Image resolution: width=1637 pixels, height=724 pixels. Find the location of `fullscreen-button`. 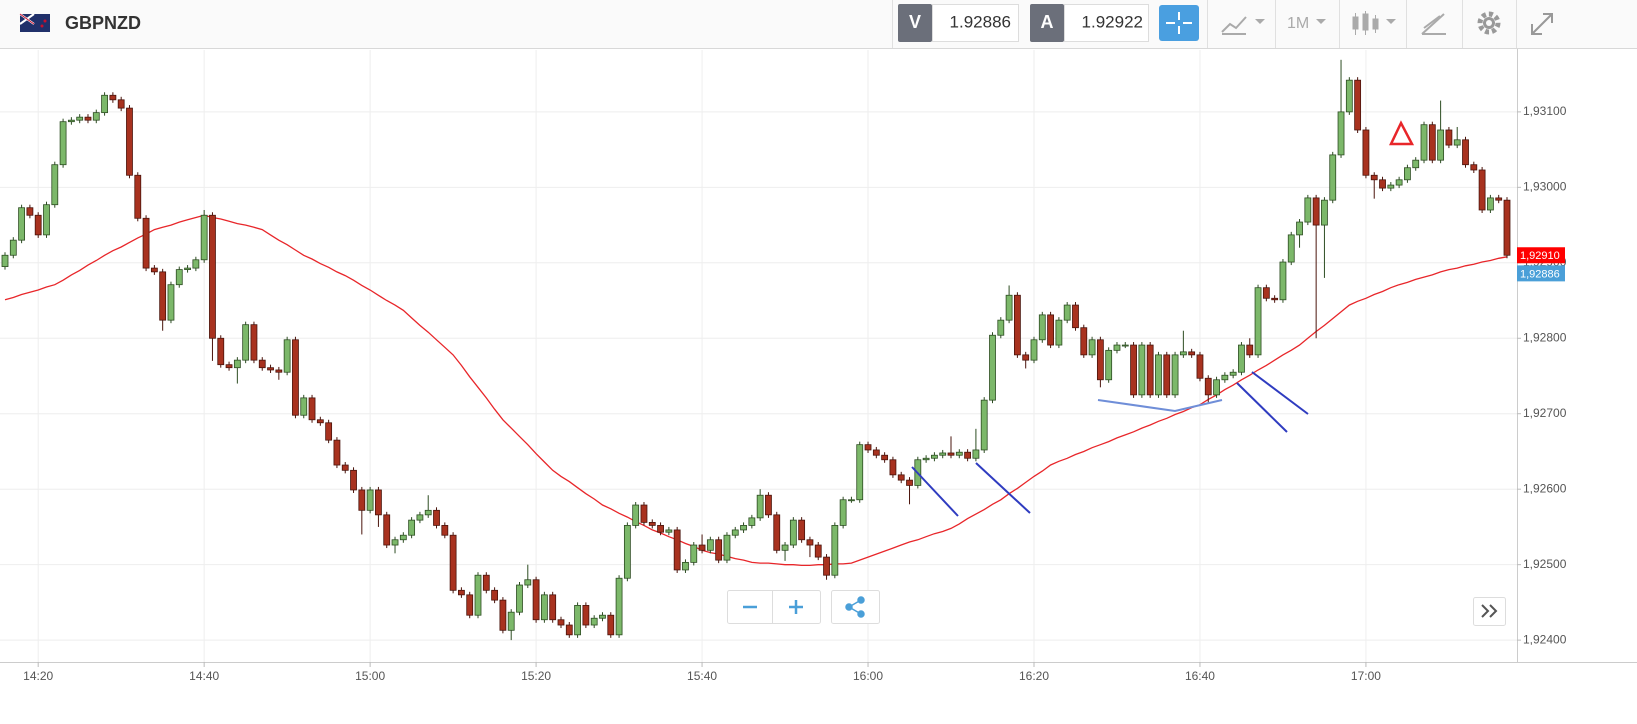

fullscreen-button is located at coordinates (1542, 24).